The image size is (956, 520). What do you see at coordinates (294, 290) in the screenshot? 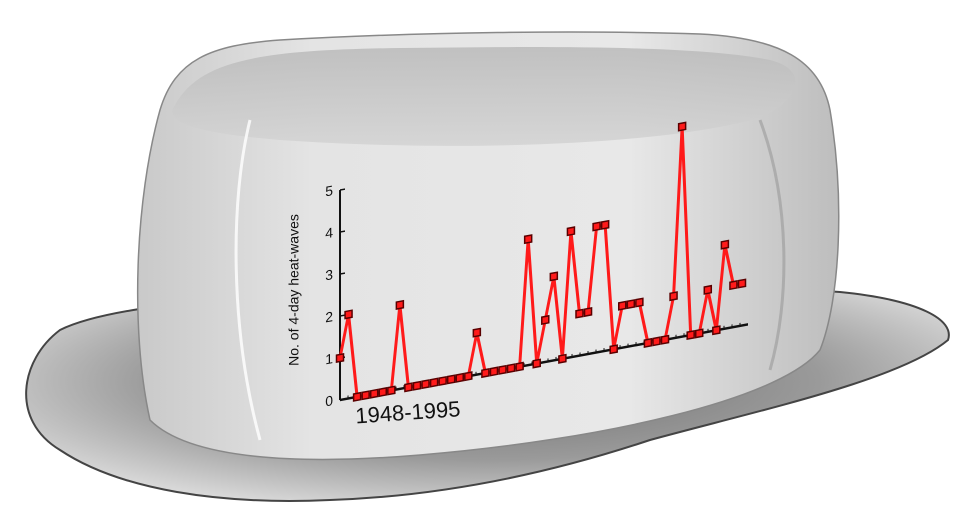
I see `y-axis-label: No. of 4-day heat-waves` at bounding box center [294, 290].